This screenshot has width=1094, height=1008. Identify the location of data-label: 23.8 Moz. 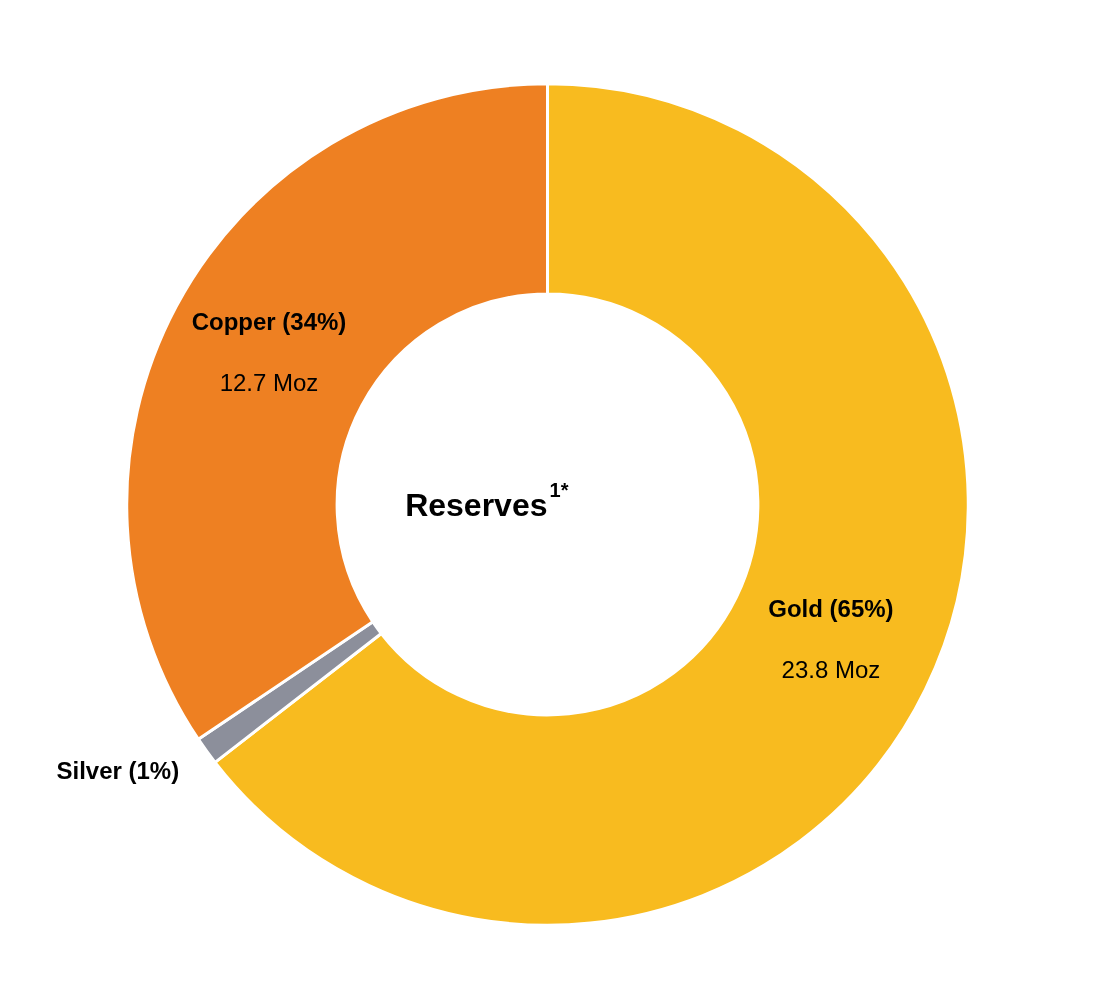
(831, 669).